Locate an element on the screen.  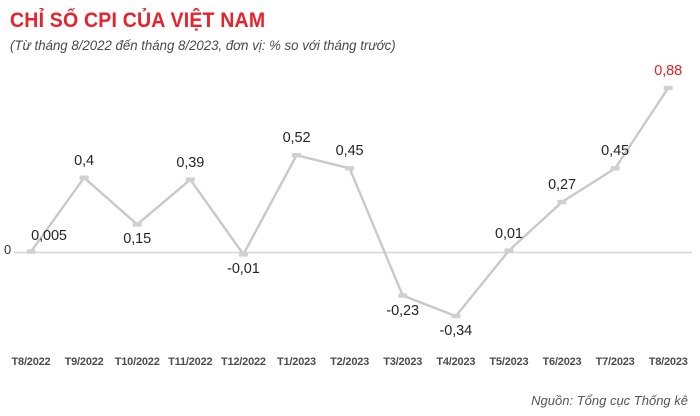
x-tick-label: T10/2022 is located at coordinates (137, 362).